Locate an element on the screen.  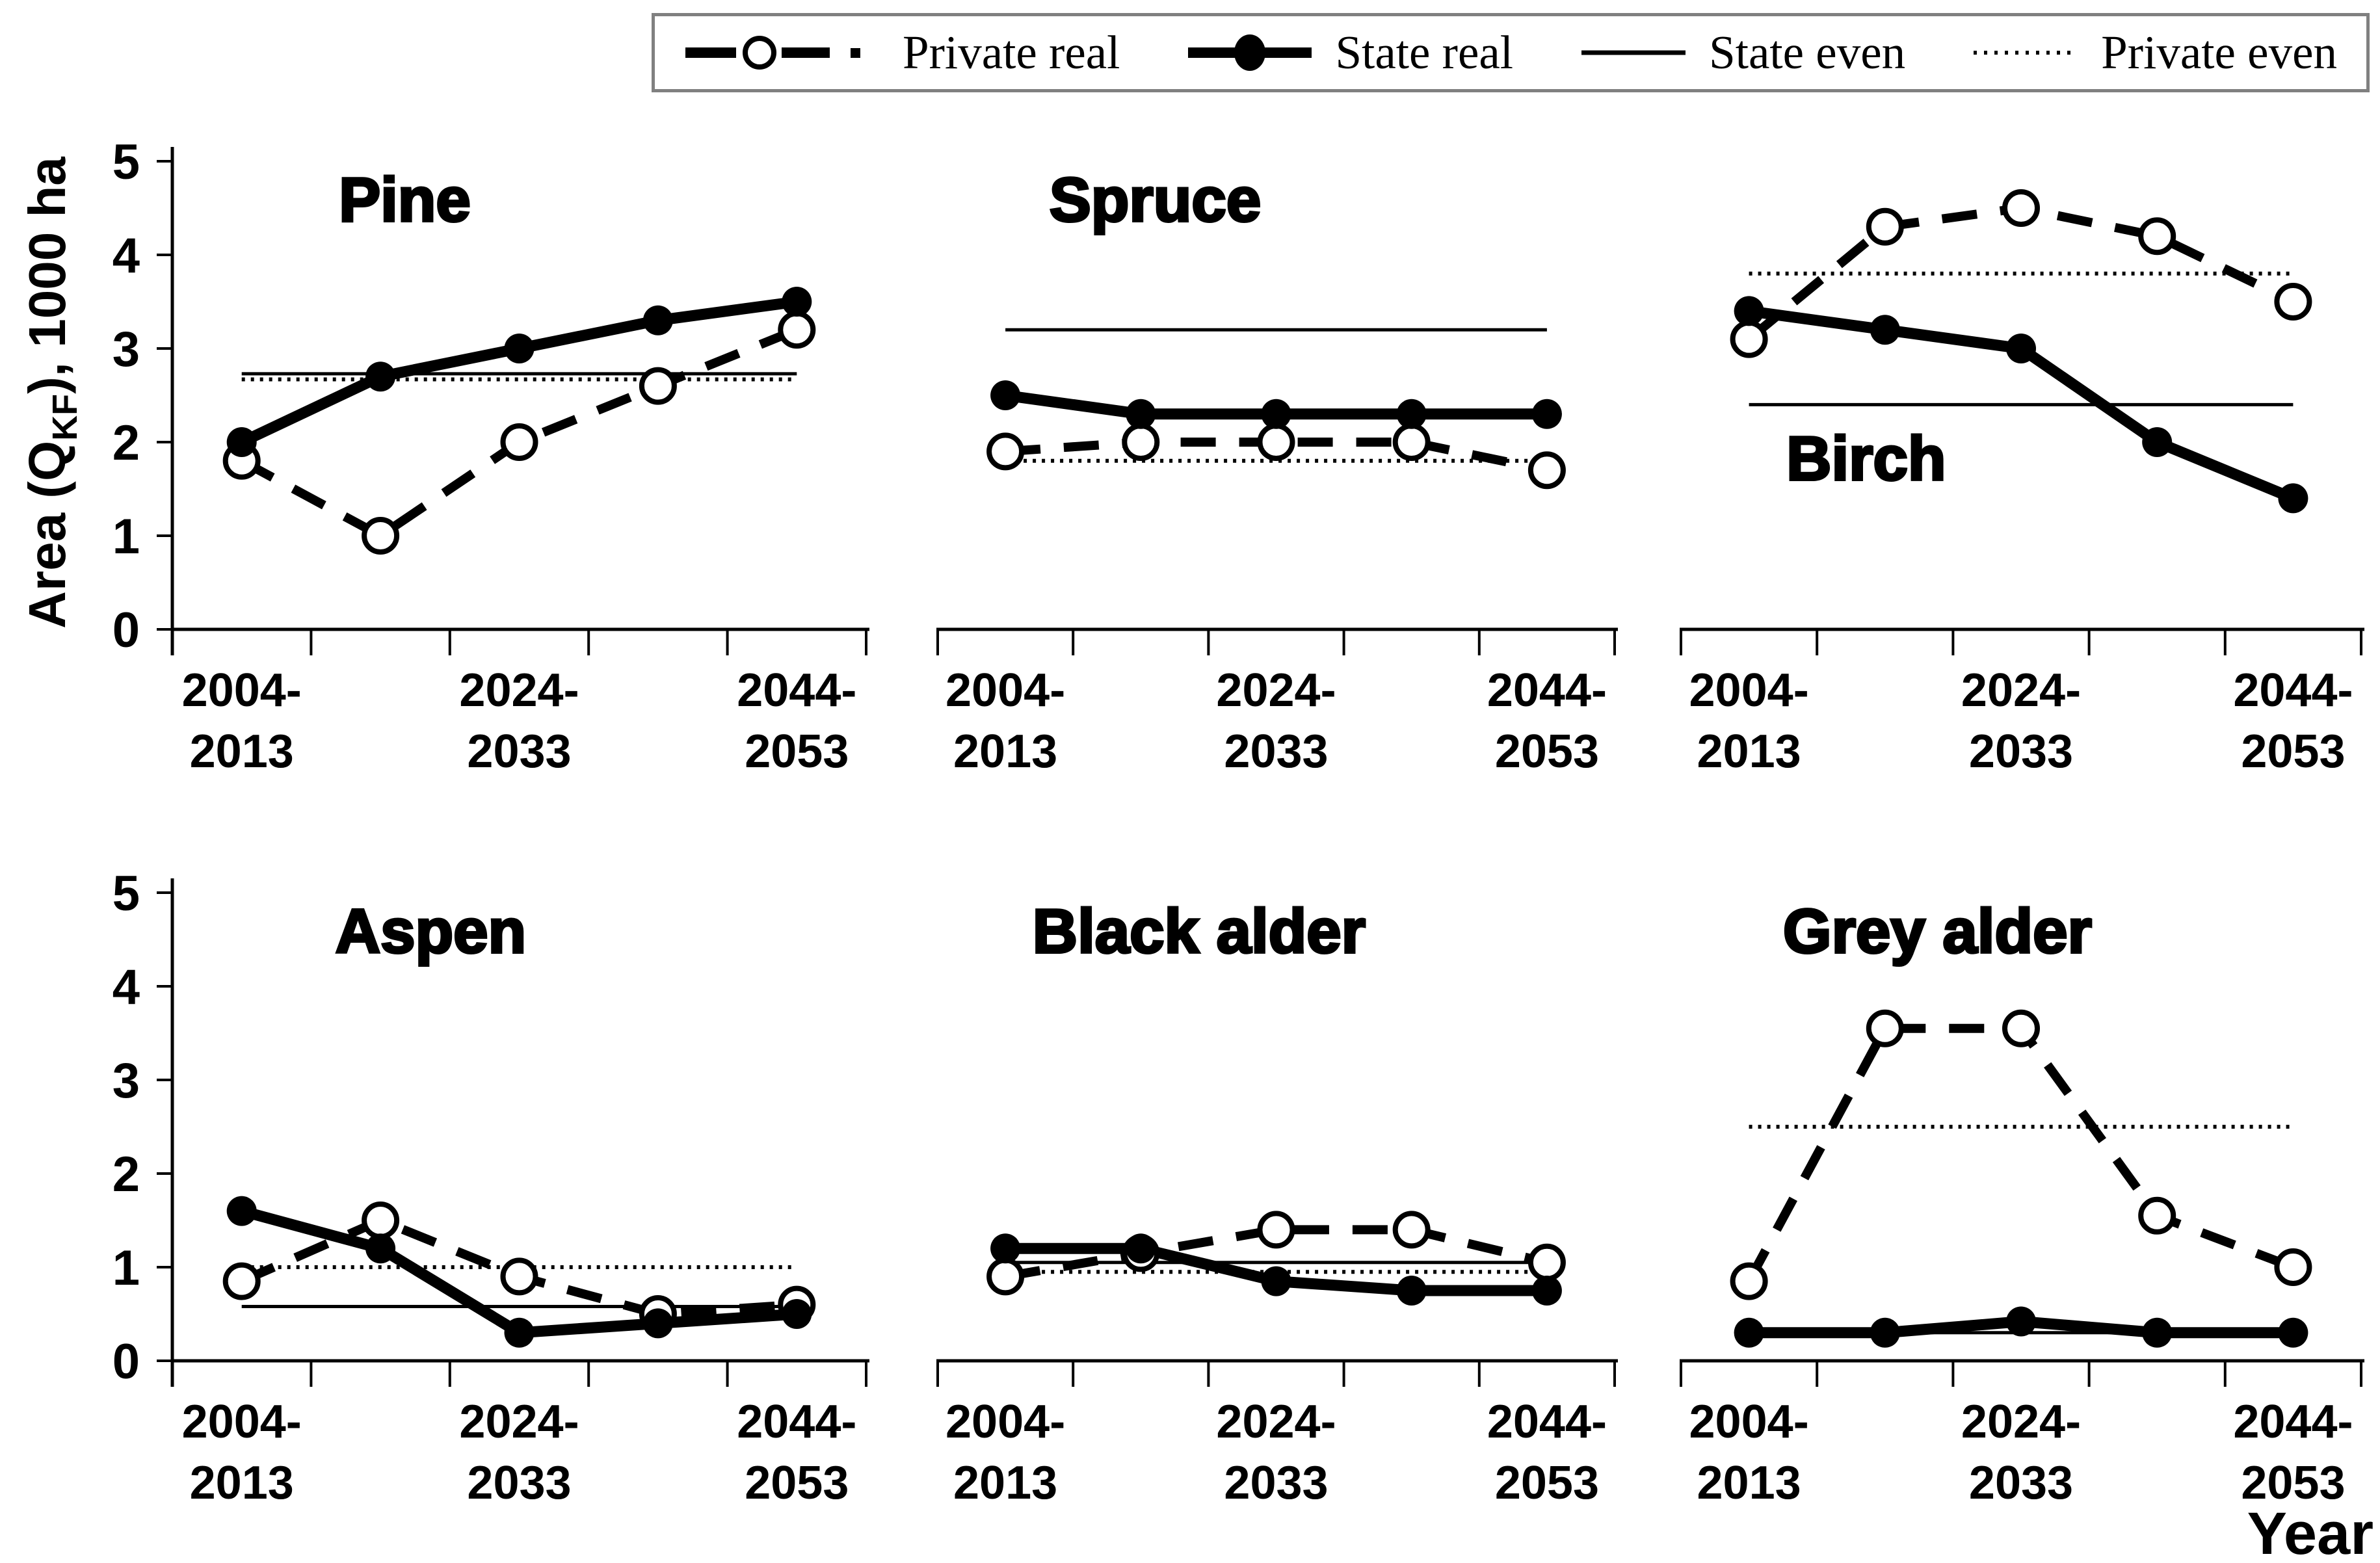
chart-title-pine: Pine is located at coordinates (405, 200).